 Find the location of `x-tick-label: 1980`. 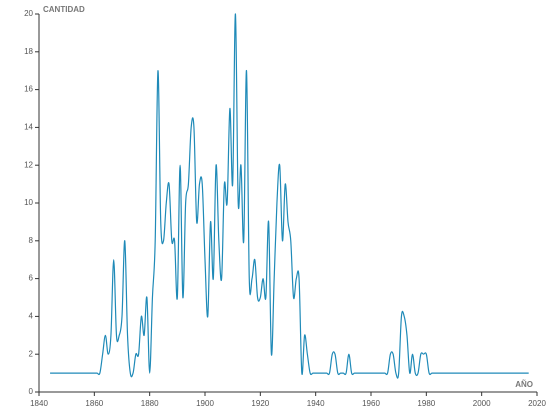

x-tick-label: 1980 is located at coordinates (426, 403).